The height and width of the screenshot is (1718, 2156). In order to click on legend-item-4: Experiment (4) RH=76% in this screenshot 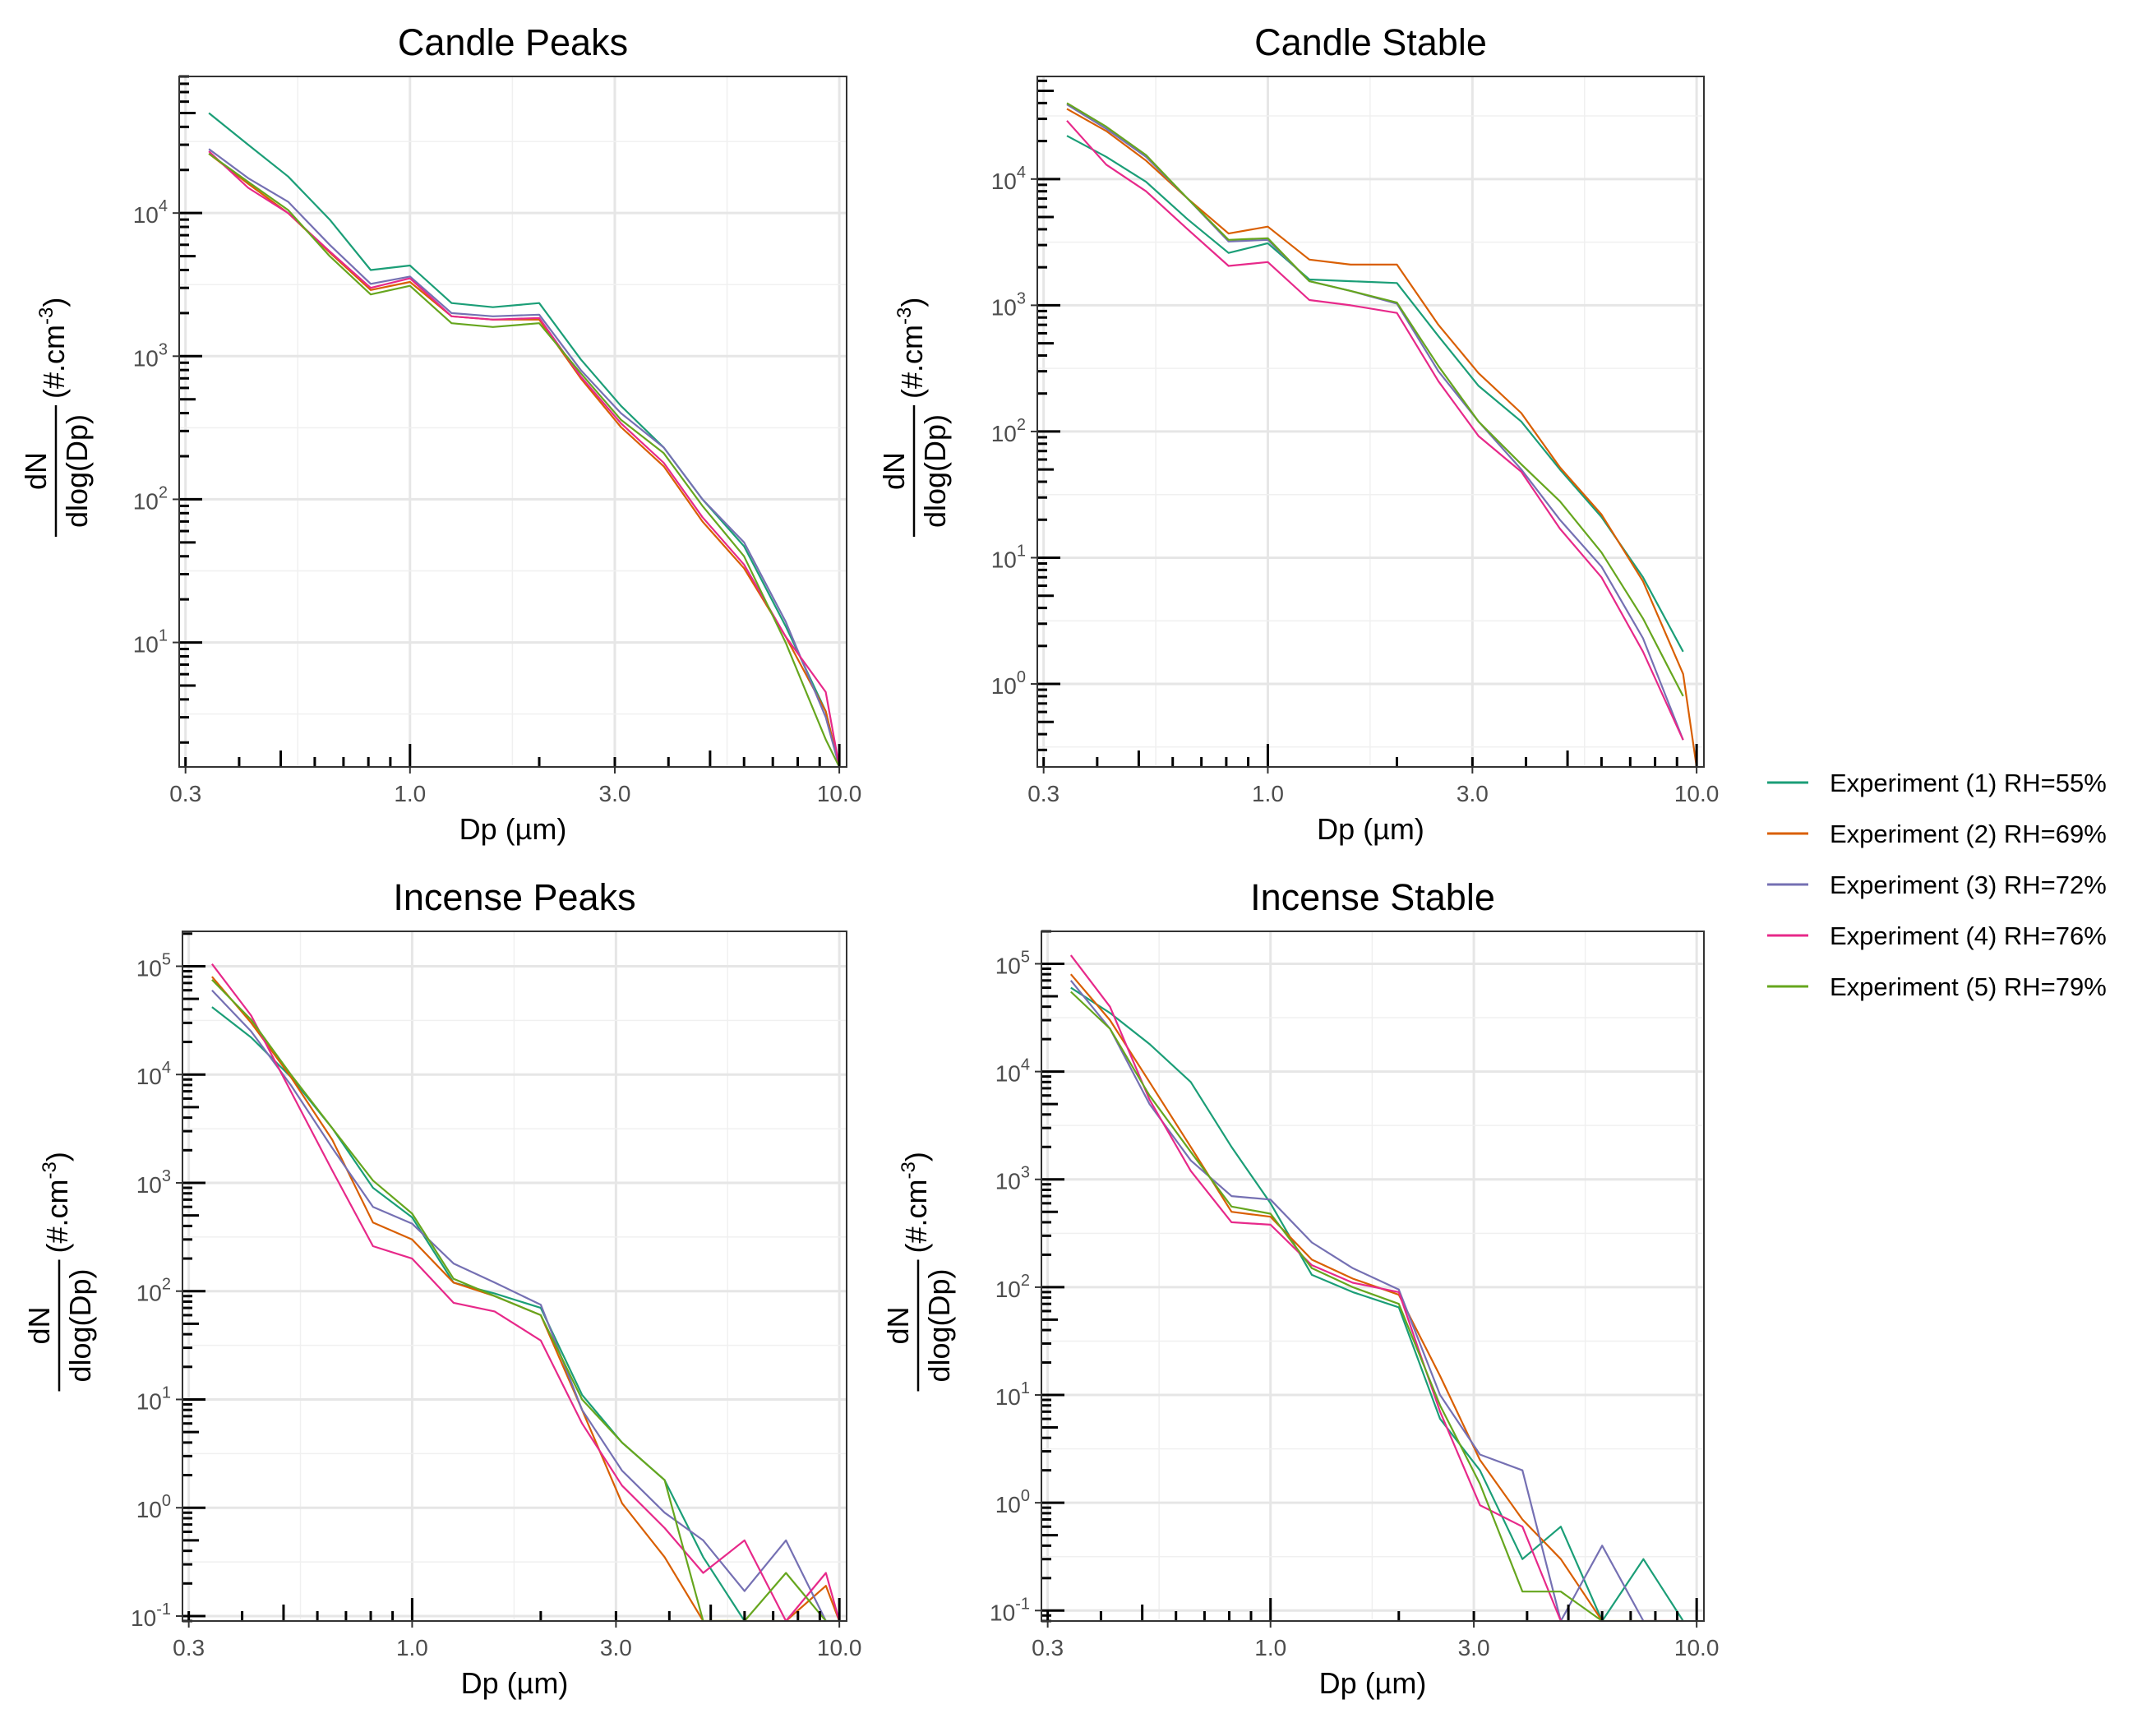, I will do `click(1937, 935)`.